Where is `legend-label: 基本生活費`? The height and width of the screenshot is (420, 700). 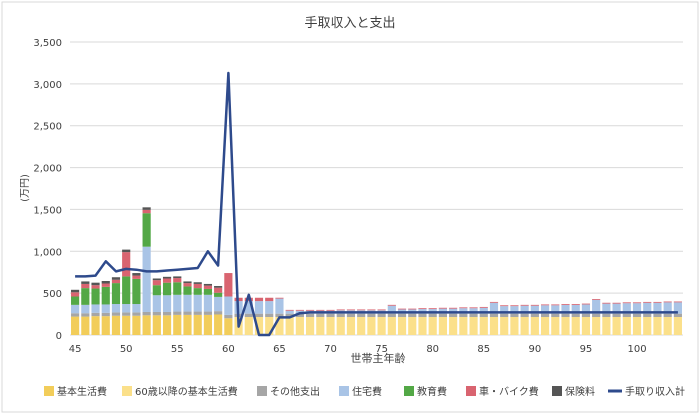 legend-label: 基本生活費 is located at coordinates (82, 391).